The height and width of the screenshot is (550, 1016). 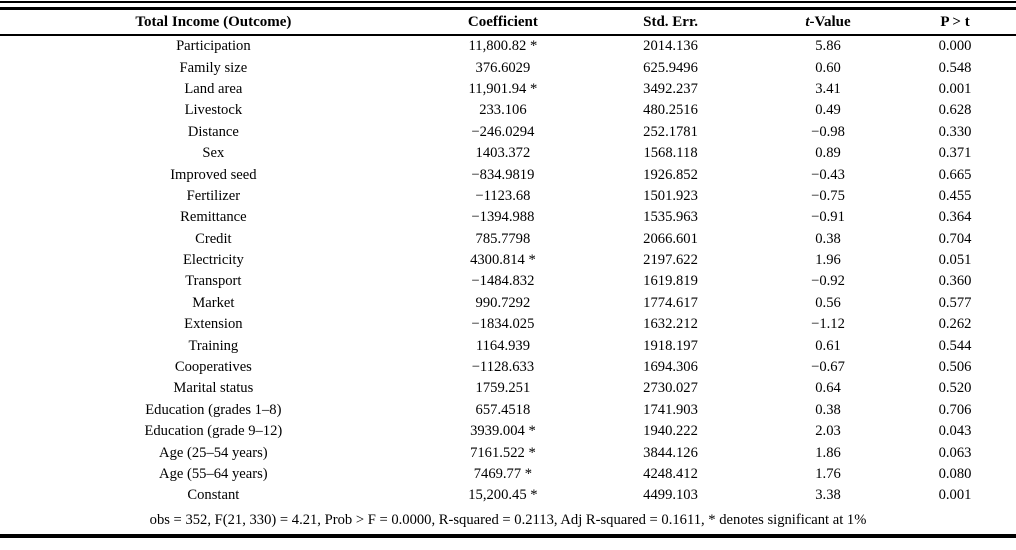 What do you see at coordinates (955, 302) in the screenshot?
I see `cell-p-value: 0.577` at bounding box center [955, 302].